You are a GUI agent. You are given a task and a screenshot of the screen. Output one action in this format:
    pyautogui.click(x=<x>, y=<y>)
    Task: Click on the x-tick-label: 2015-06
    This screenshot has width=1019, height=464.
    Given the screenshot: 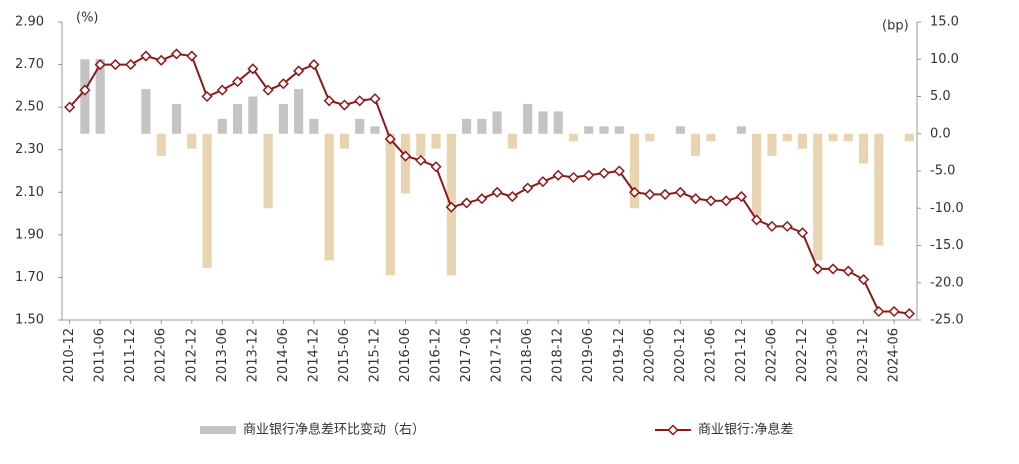 What is the action you would take?
    pyautogui.click(x=344, y=355)
    